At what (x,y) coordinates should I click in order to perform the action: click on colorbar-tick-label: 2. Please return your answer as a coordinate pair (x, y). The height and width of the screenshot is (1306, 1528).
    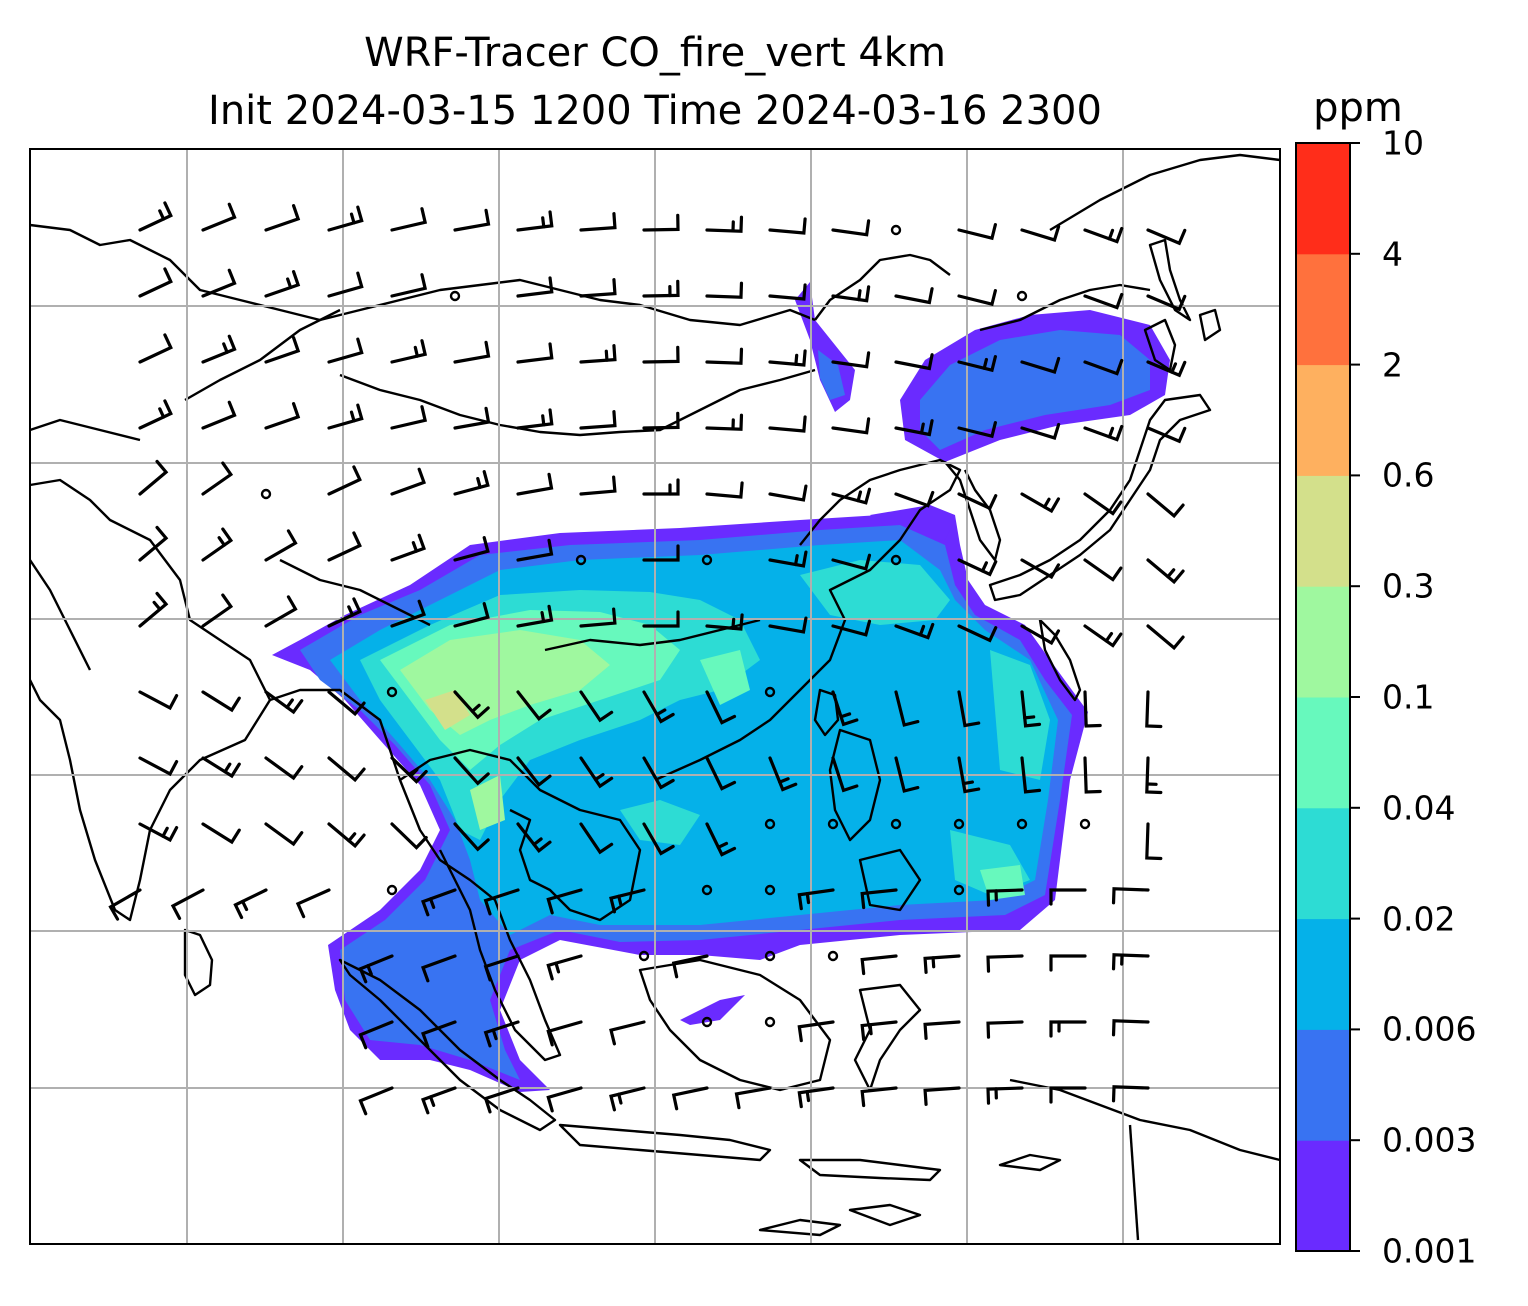
    Looking at the image, I should click on (1392, 365).